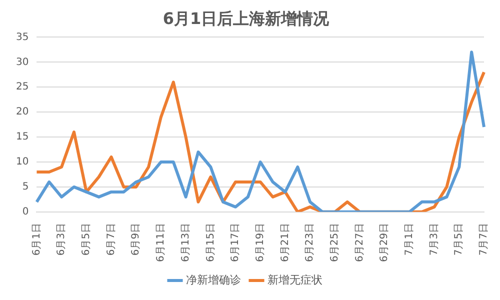  What do you see at coordinates (136, 239) in the screenshot?
I see `x-tick-label: 6月9日` at bounding box center [136, 239].